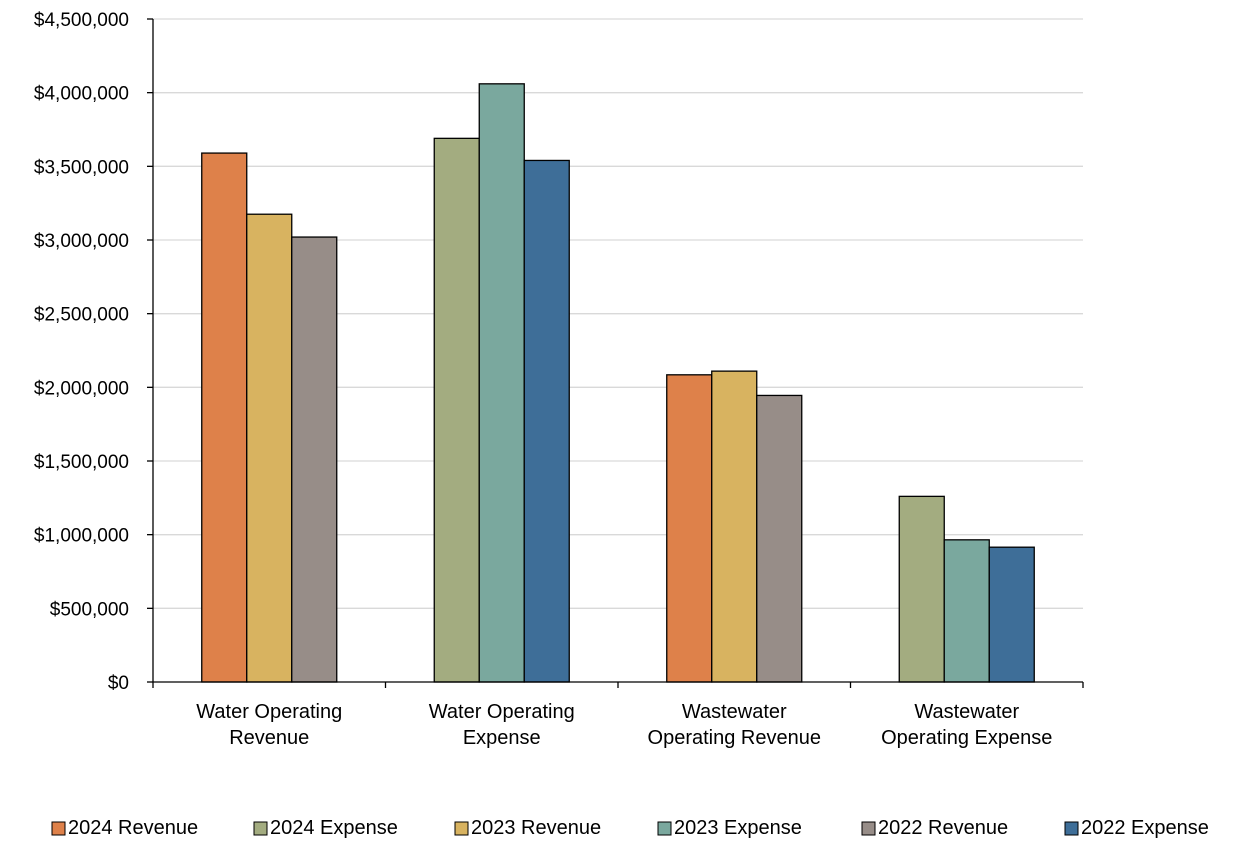 Image resolution: width=1241 pixels, height=847 pixels. I want to click on legend-item: 2022 Expense, so click(1136, 828).